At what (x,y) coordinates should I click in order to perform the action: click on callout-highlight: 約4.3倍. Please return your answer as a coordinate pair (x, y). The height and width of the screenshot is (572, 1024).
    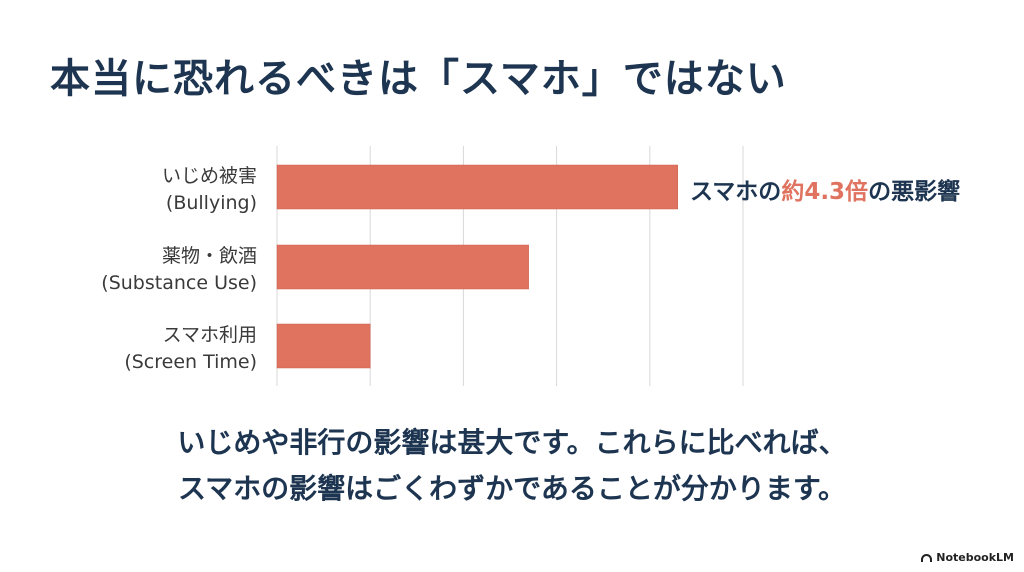
    Looking at the image, I should click on (825, 192).